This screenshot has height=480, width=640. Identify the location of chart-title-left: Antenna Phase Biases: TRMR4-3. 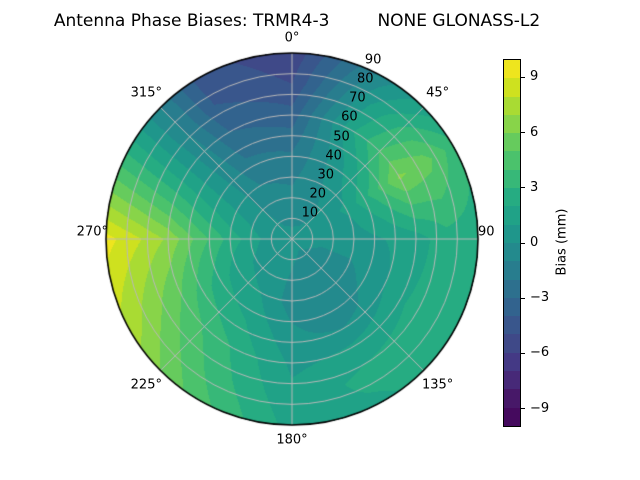
(191, 21).